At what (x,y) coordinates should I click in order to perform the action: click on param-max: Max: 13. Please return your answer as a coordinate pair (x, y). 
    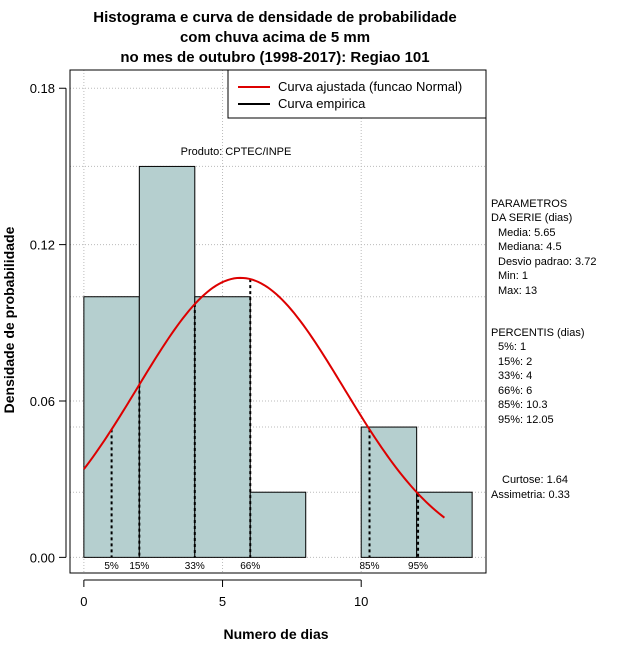
    Looking at the image, I should click on (517, 291).